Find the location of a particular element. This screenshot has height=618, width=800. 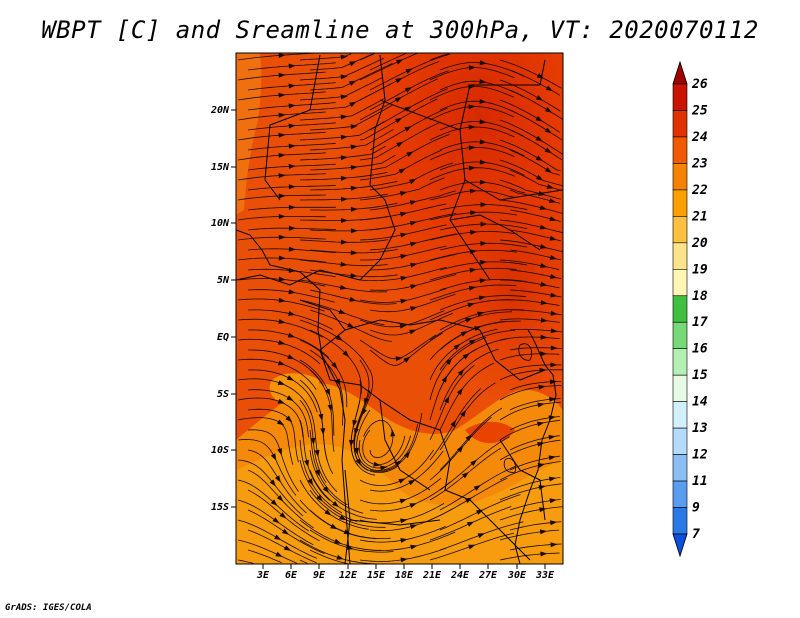

x-tick-3e: 3E is located at coordinates (263, 572).